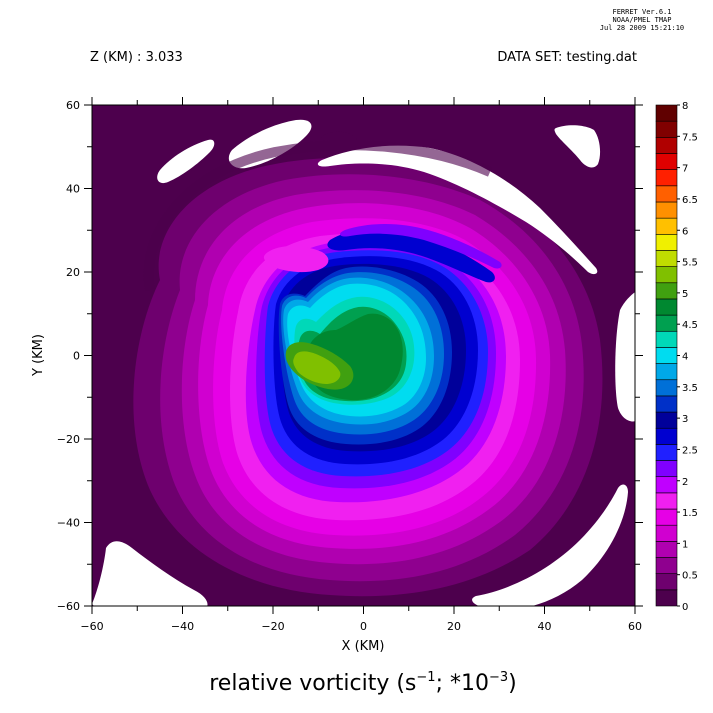 The height and width of the screenshot is (713, 713). I want to click on chart-caption: relative vorticity (s−1; *10−3), so click(362, 683).